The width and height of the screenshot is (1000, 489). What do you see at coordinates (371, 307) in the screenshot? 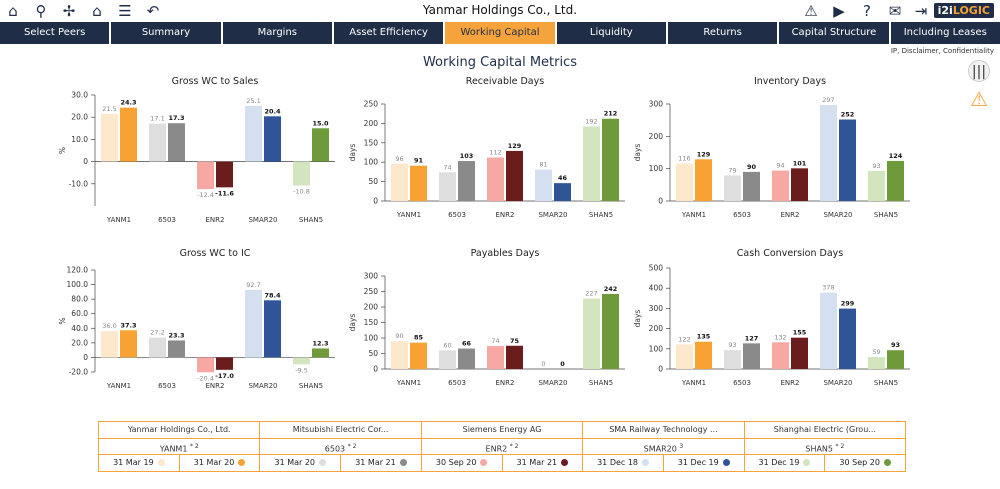
I see `y-tick-label: 200` at bounding box center [371, 307].